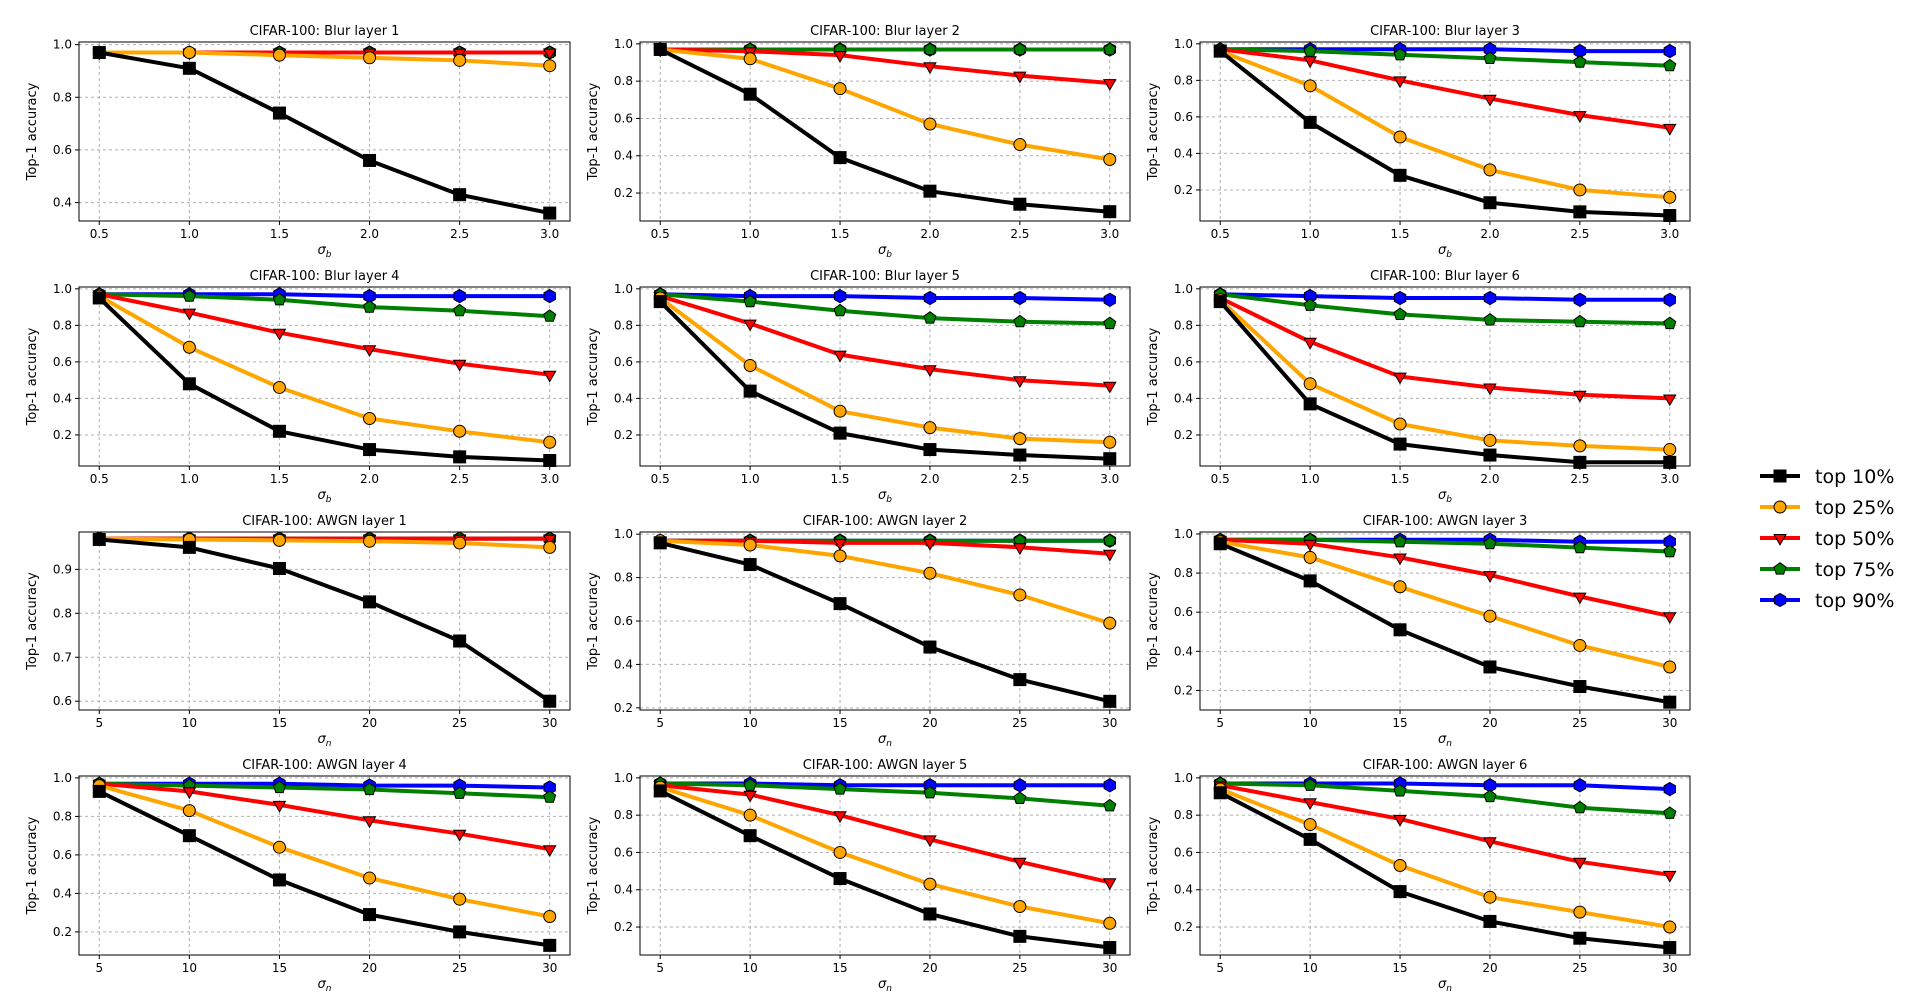 The image size is (1920, 994). What do you see at coordinates (1445, 276) in the screenshot?
I see `chart-title: CIFAR-100: Blur layer 6` at bounding box center [1445, 276].